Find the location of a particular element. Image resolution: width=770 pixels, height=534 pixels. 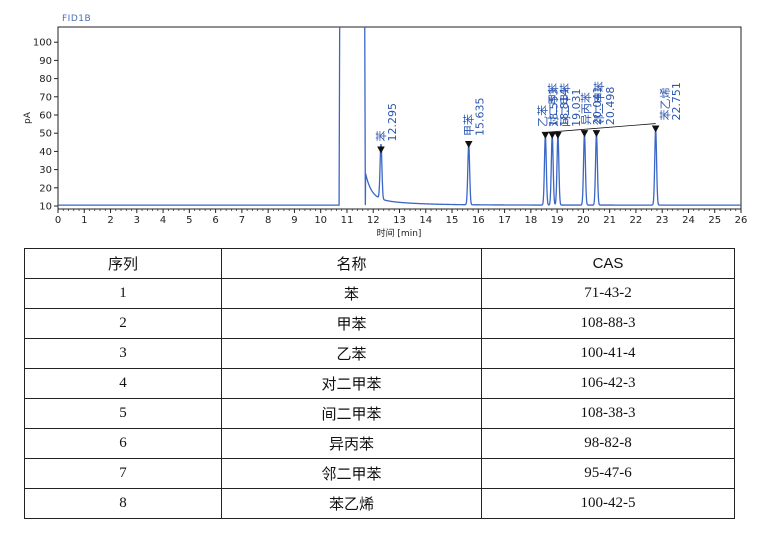

x-tick-label: 13 is located at coordinates (399, 220).